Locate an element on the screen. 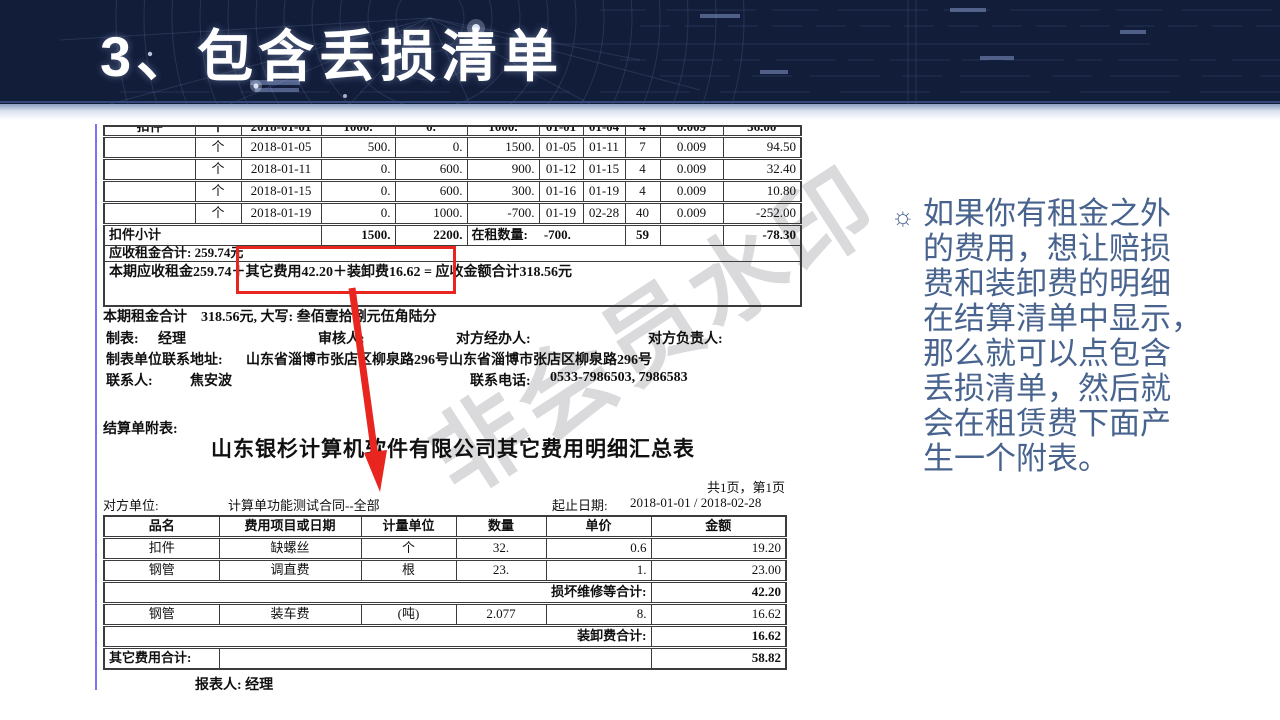  contact-line: 联系人: 焦安波 联系电话: 0533-7986503, 7986583 is located at coordinates (453, 379).